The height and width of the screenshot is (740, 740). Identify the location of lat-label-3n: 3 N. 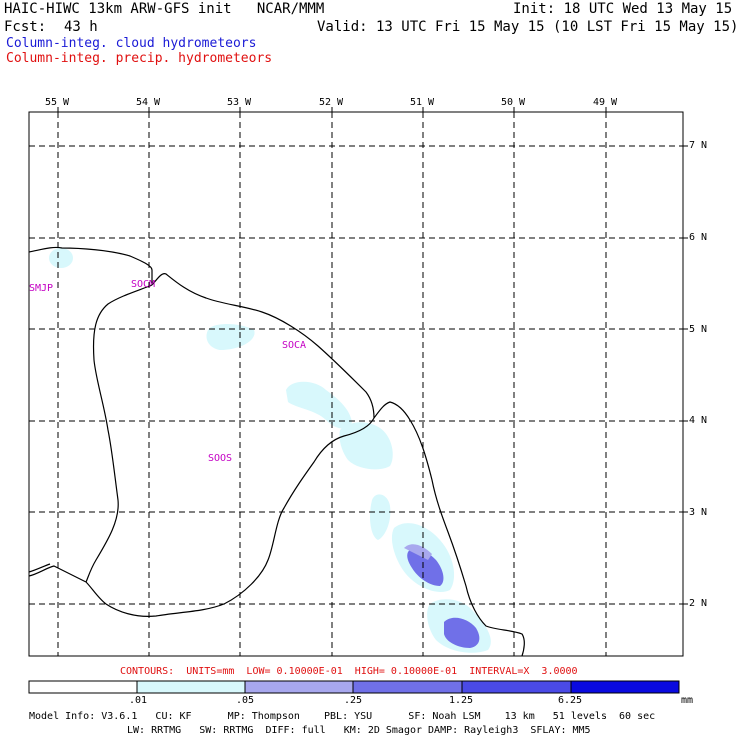
(698, 512).